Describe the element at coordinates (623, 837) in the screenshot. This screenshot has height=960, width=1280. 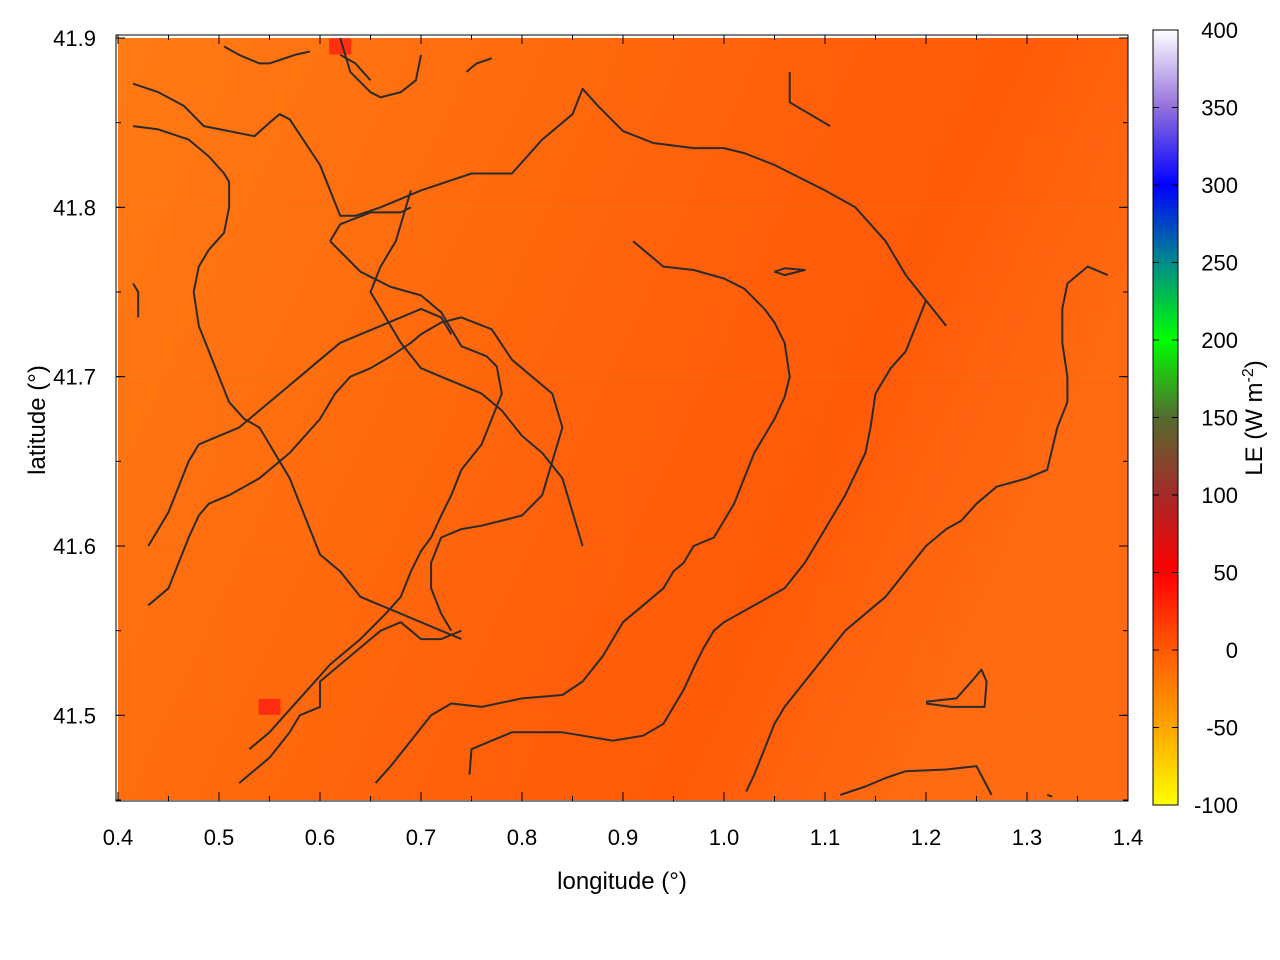
I see `x-tick-label: 0.9` at that location.